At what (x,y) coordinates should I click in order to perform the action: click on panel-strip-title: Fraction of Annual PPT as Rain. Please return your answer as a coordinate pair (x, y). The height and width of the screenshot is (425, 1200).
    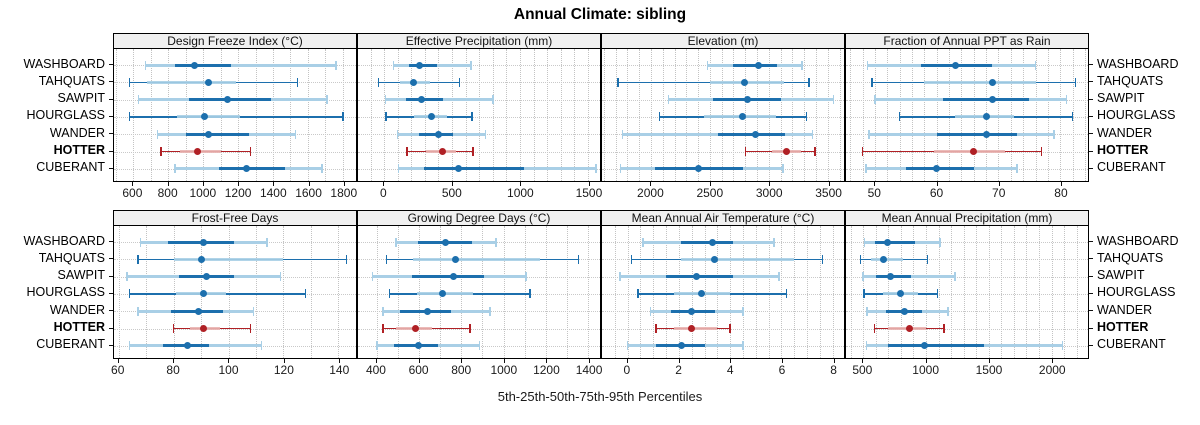
    Looking at the image, I should click on (967, 41).